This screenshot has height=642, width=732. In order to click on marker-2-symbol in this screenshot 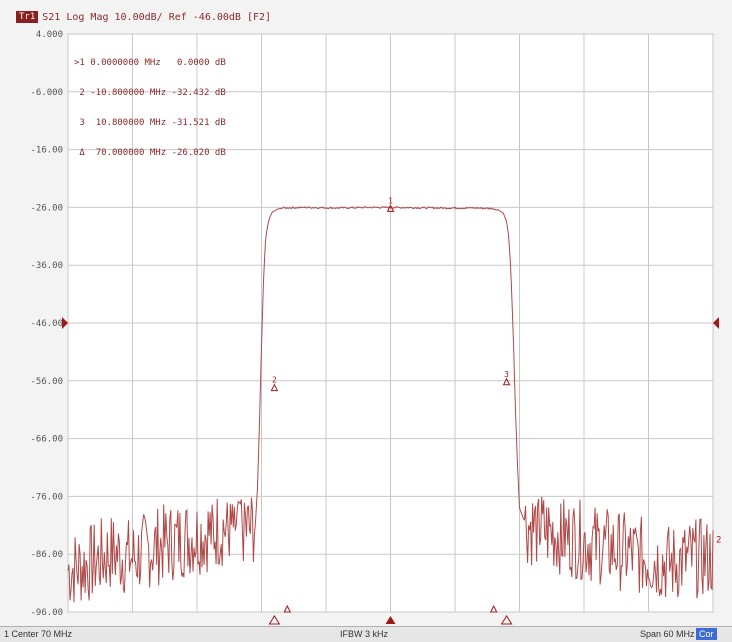, I will do `click(274, 387)`.